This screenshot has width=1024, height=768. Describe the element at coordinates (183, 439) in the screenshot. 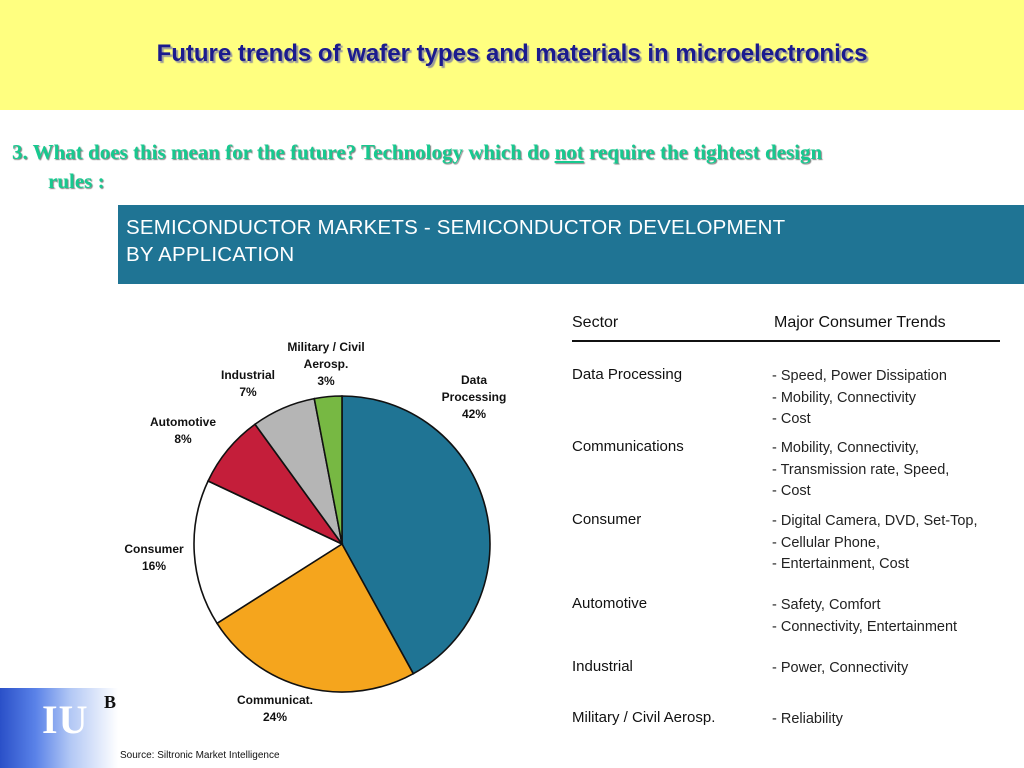

I see `pie-label-percent: 8%` at that location.